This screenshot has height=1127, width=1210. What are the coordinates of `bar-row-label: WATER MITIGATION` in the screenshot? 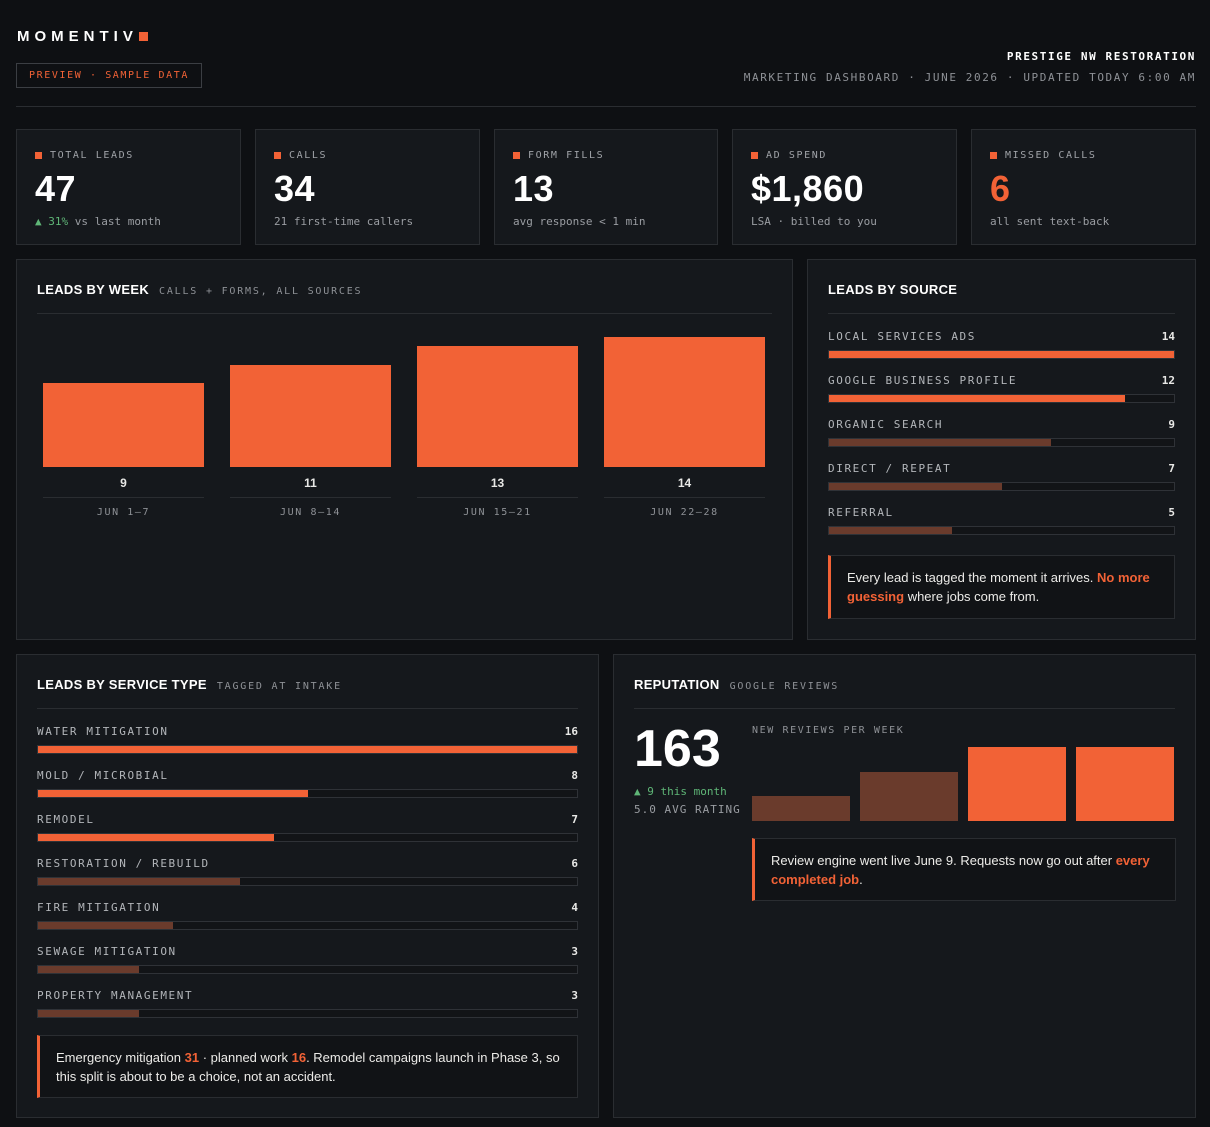 It's located at (103, 731).